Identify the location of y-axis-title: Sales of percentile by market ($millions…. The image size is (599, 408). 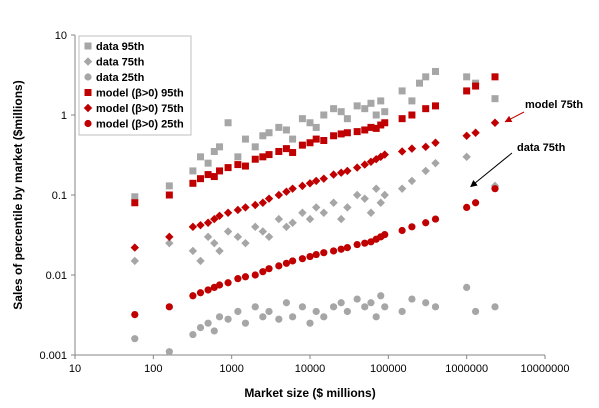
(18, 194).